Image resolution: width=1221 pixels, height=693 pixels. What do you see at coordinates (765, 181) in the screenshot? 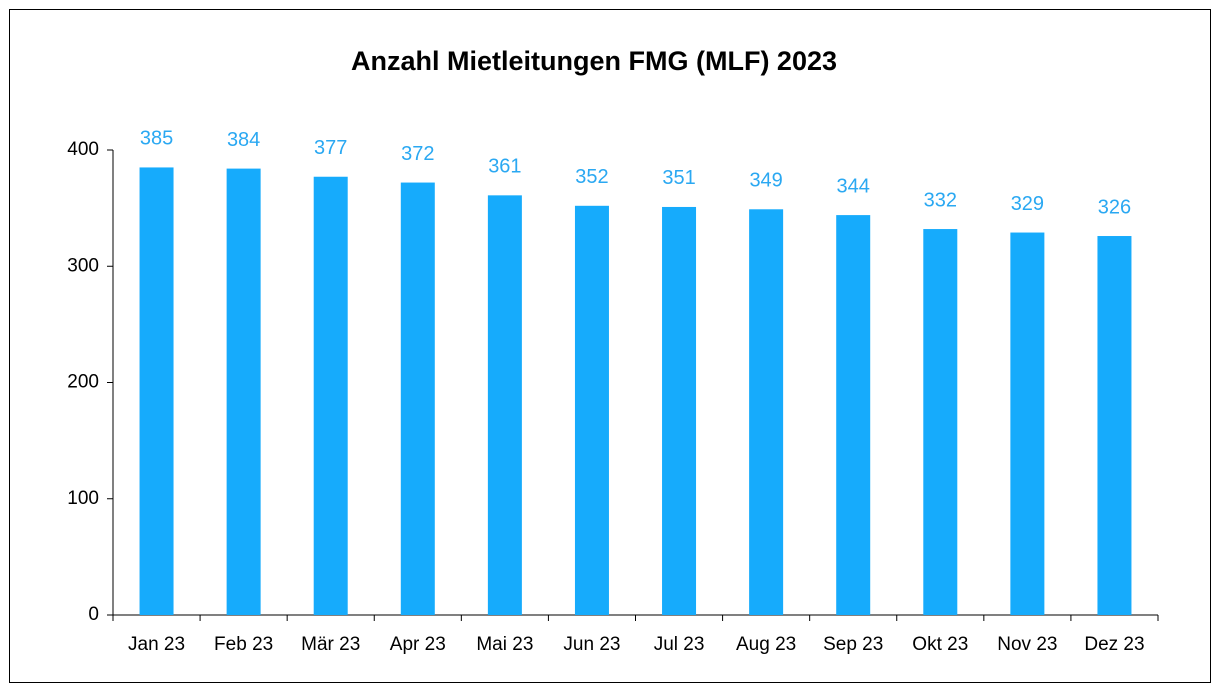
I see `data-label: 349` at bounding box center [765, 181].